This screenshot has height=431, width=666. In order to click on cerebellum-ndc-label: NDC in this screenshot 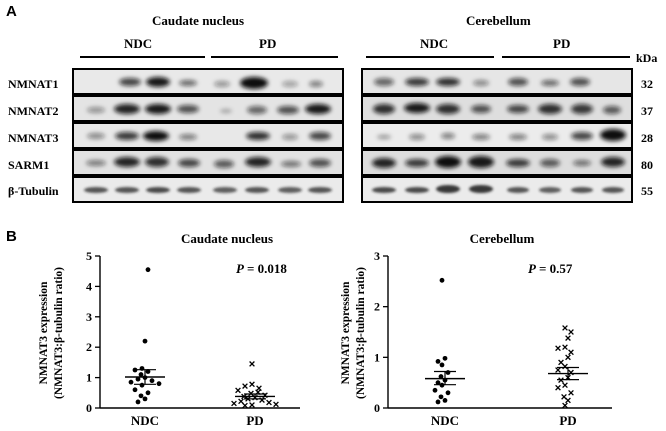, I will do `click(434, 43)`.